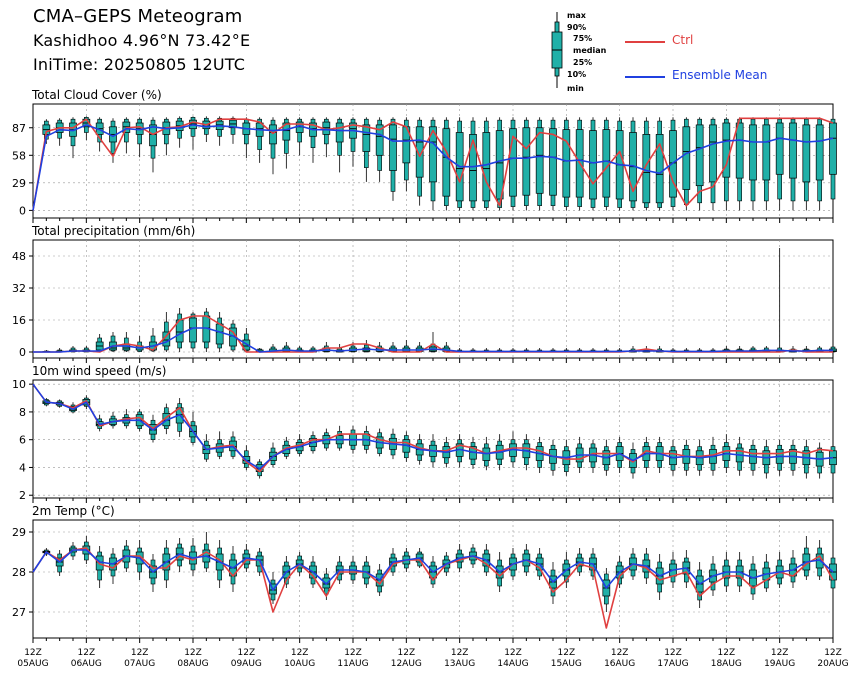 The width and height of the screenshot is (860, 679). What do you see at coordinates (779, 664) in the screenshot?
I see `x-date-label: 19AUG` at bounding box center [779, 664].